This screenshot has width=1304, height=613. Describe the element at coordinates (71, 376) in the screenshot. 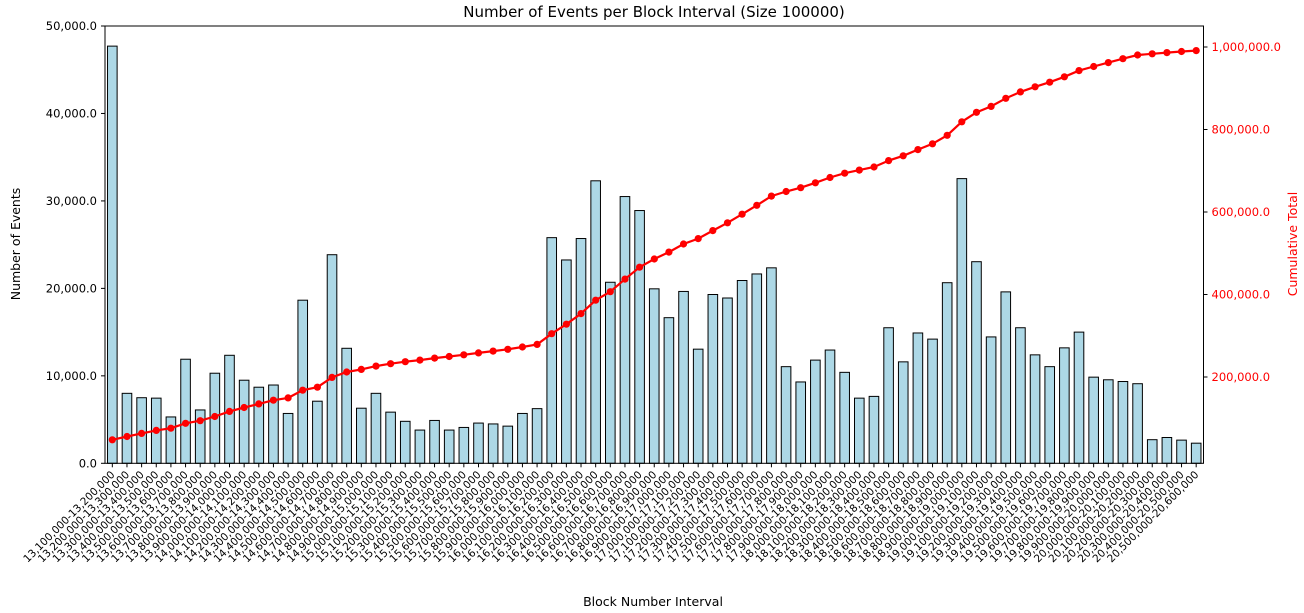

I see `y-tick-label-left: 10,000.0` at that location.